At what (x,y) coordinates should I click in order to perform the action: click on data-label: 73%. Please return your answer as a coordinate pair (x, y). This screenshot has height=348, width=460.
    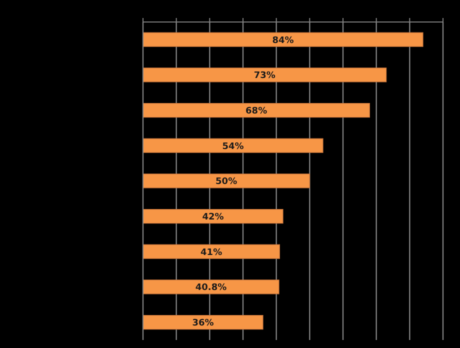
    Looking at the image, I should click on (265, 76).